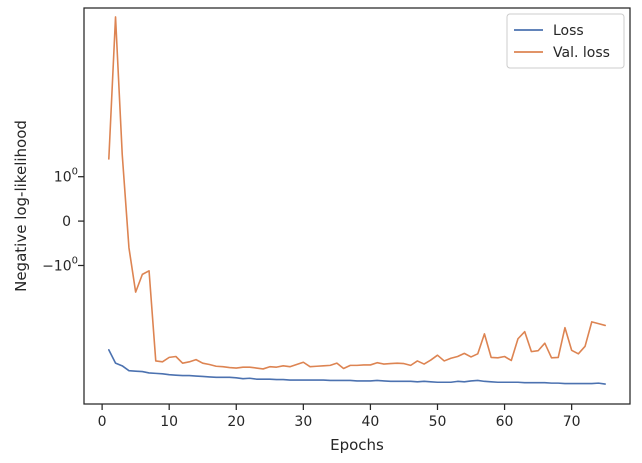 This screenshot has width=642, height=463. What do you see at coordinates (236, 422) in the screenshot?
I see `x-tick-label: 20` at bounding box center [236, 422].